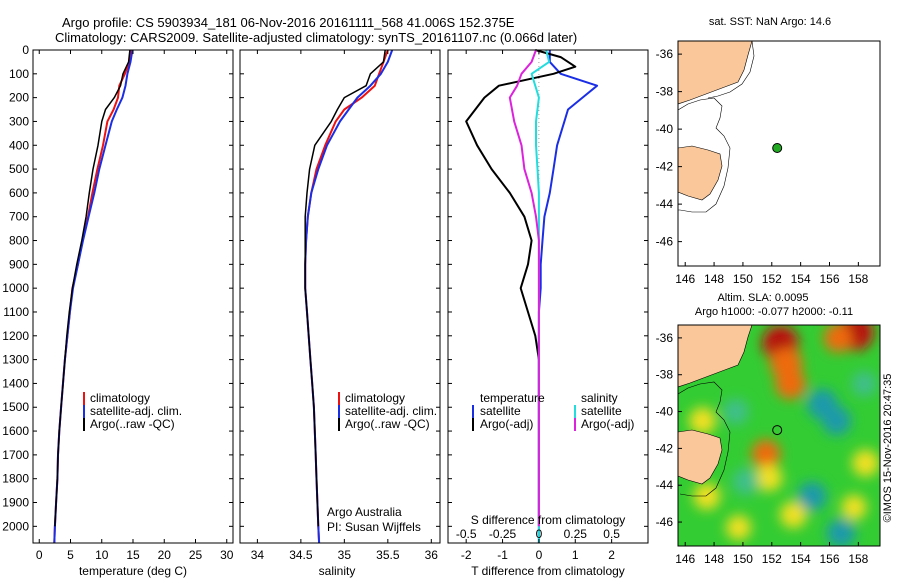 The image size is (900, 580). What do you see at coordinates (500, 411) in the screenshot?
I see `legend-label-t-satellite: satellite` at bounding box center [500, 411].